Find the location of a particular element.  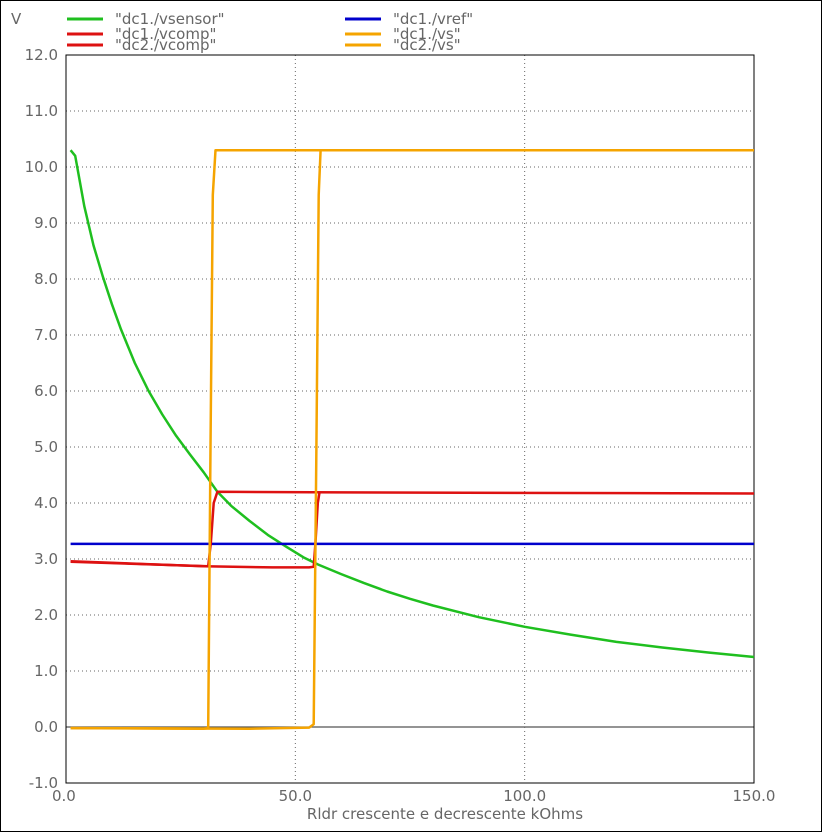

legend-item: "dc2./vcomp" is located at coordinates (141, 45).